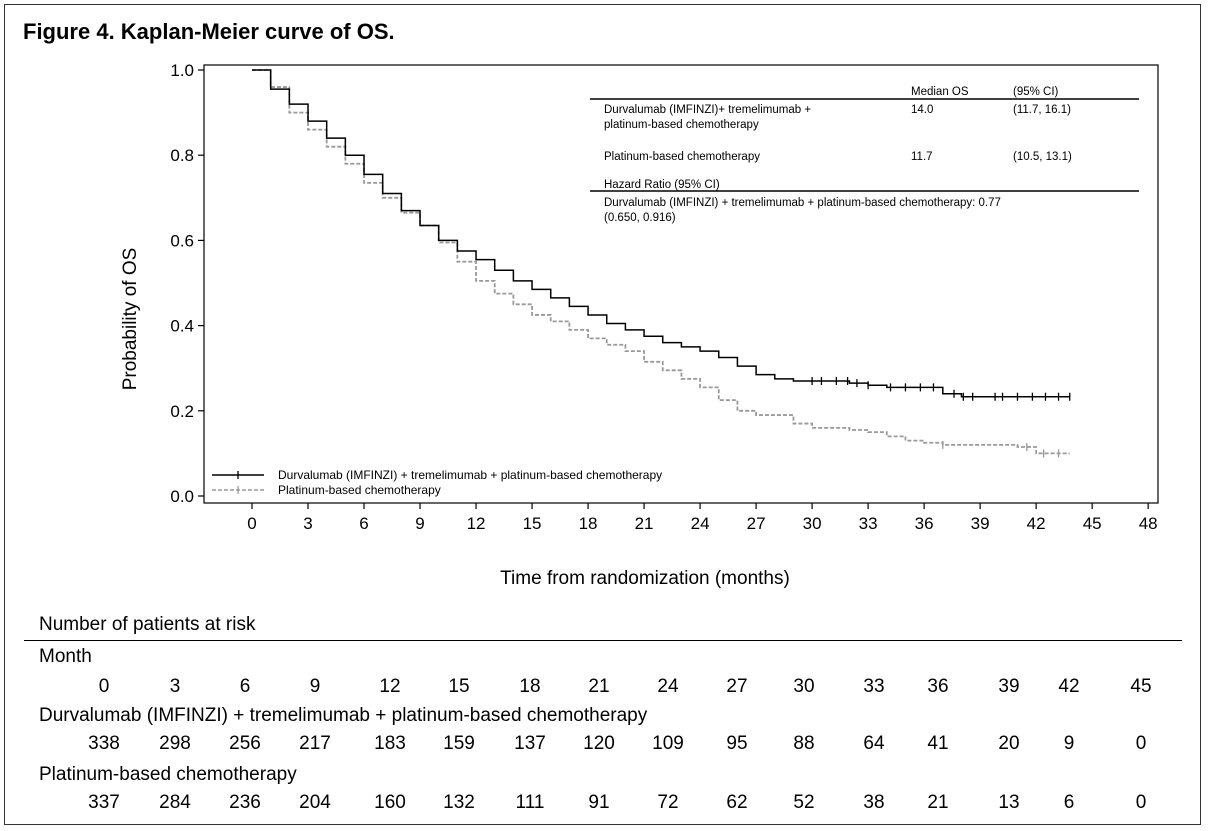 Image resolution: width=1208 pixels, height=831 pixels. Describe the element at coordinates (315, 802) in the screenshot. I see `risk-count-platinum: 204` at that location.